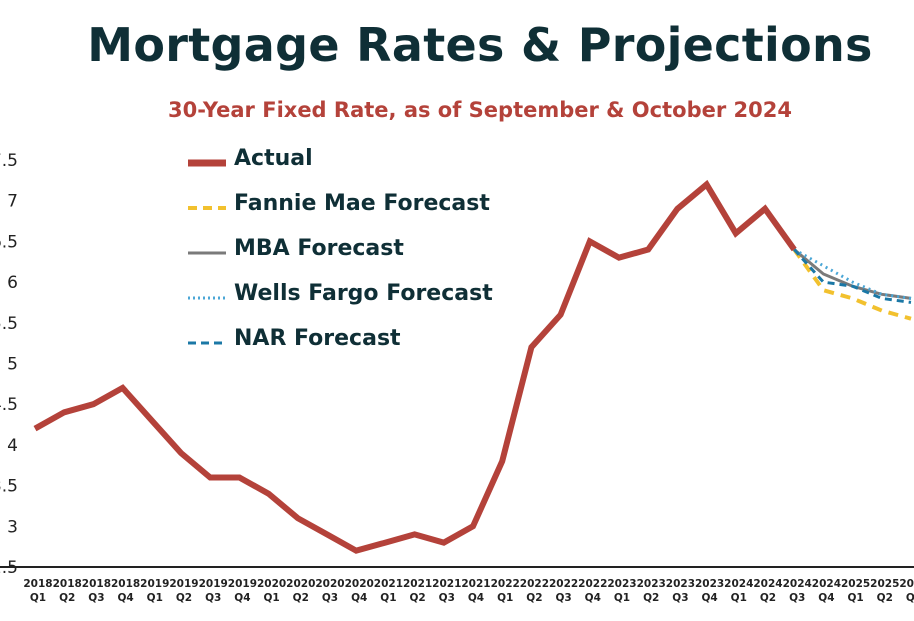  I want to click on y-tick-label: 7.5, so click(9, 161).